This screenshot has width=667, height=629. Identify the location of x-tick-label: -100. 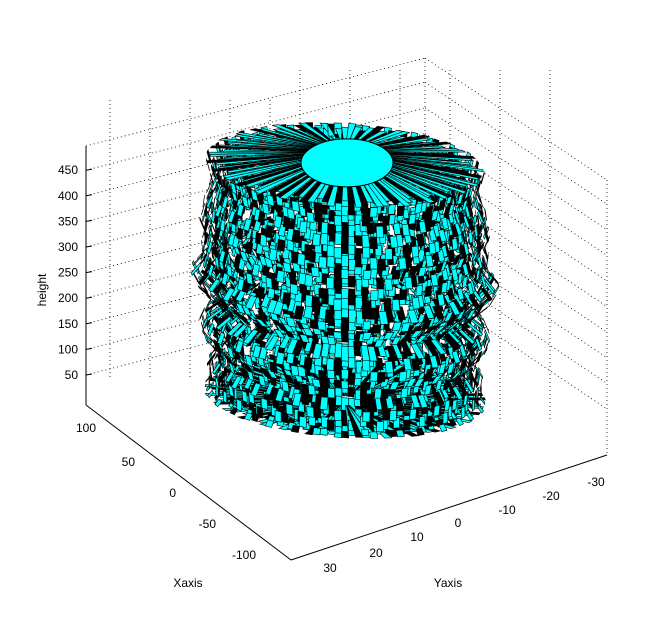
(244, 555).